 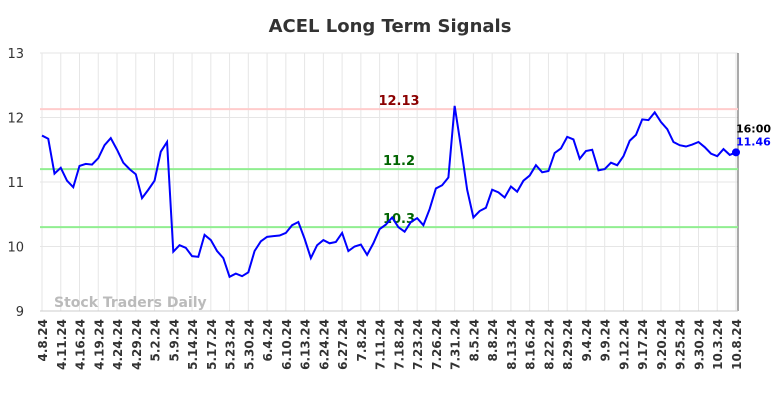 I want to click on reference-label: 10.3, so click(x=399, y=219).